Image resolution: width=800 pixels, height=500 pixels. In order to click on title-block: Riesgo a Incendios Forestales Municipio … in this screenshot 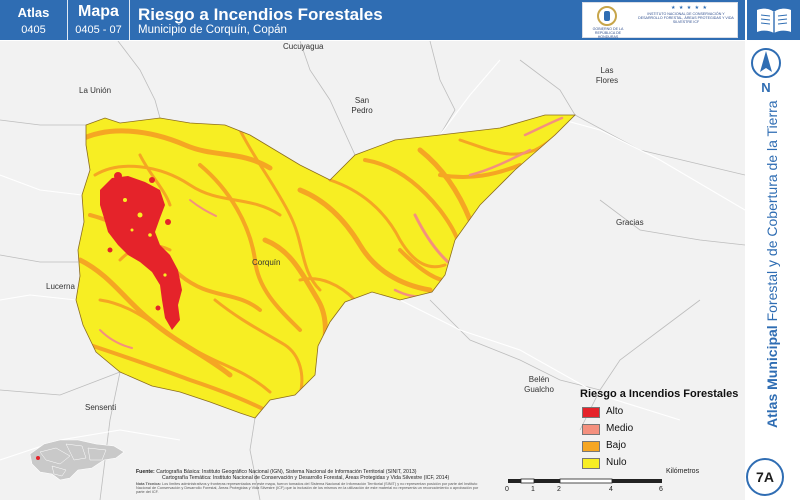, I will do `click(355, 20)`.